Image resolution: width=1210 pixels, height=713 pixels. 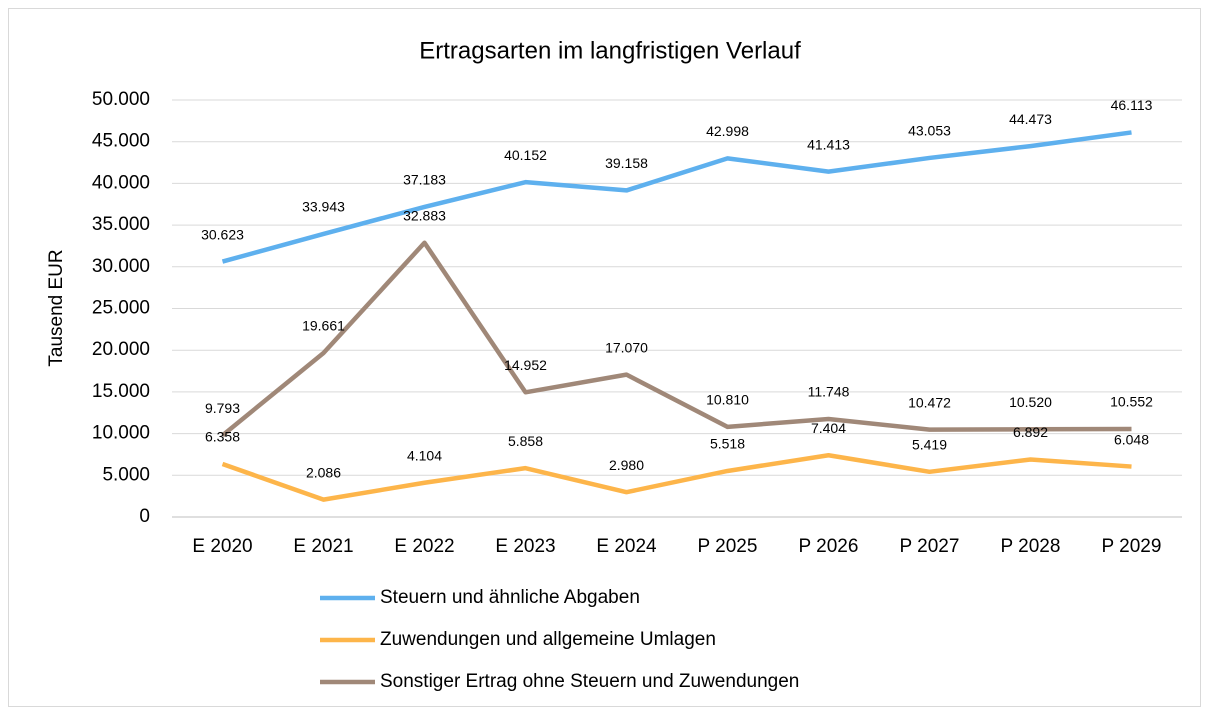 I want to click on x-tick-label: E 2024, so click(x=626, y=546).